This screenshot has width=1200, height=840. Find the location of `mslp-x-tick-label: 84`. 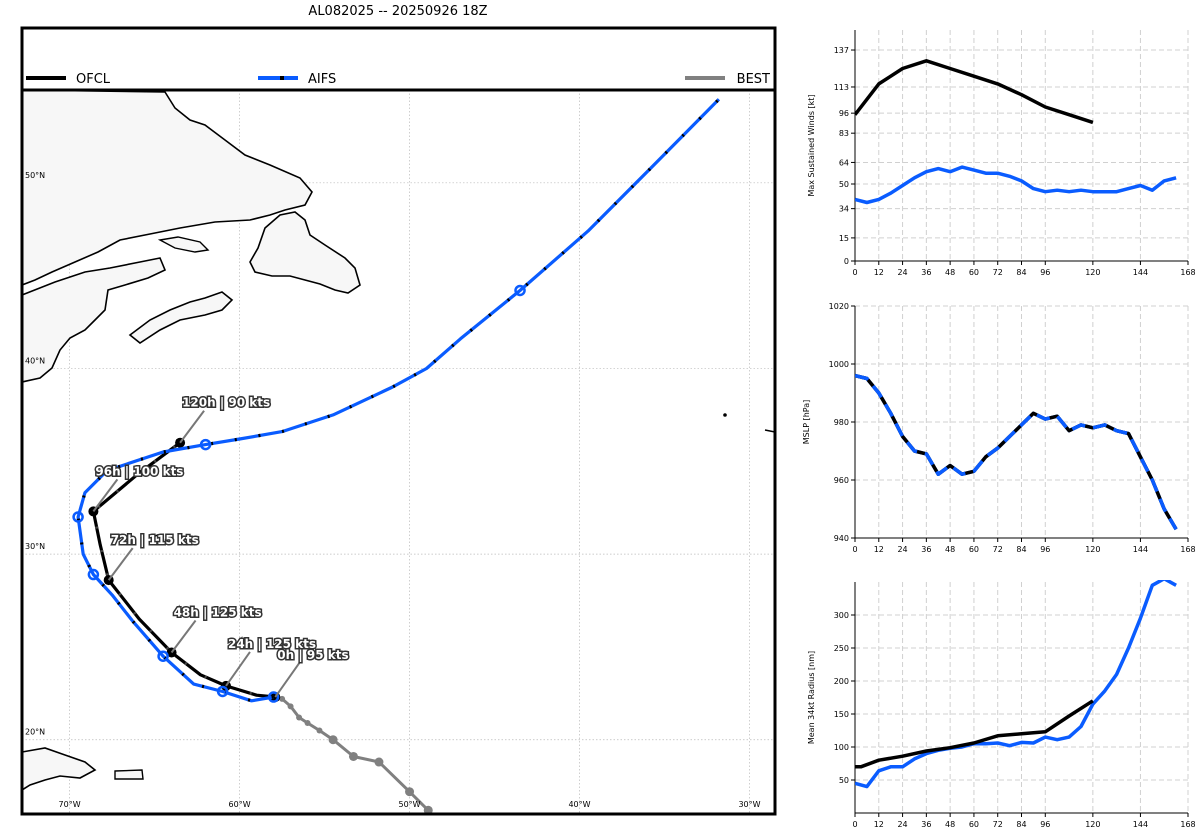

mslp-x-tick-label: 84 is located at coordinates (1021, 549).